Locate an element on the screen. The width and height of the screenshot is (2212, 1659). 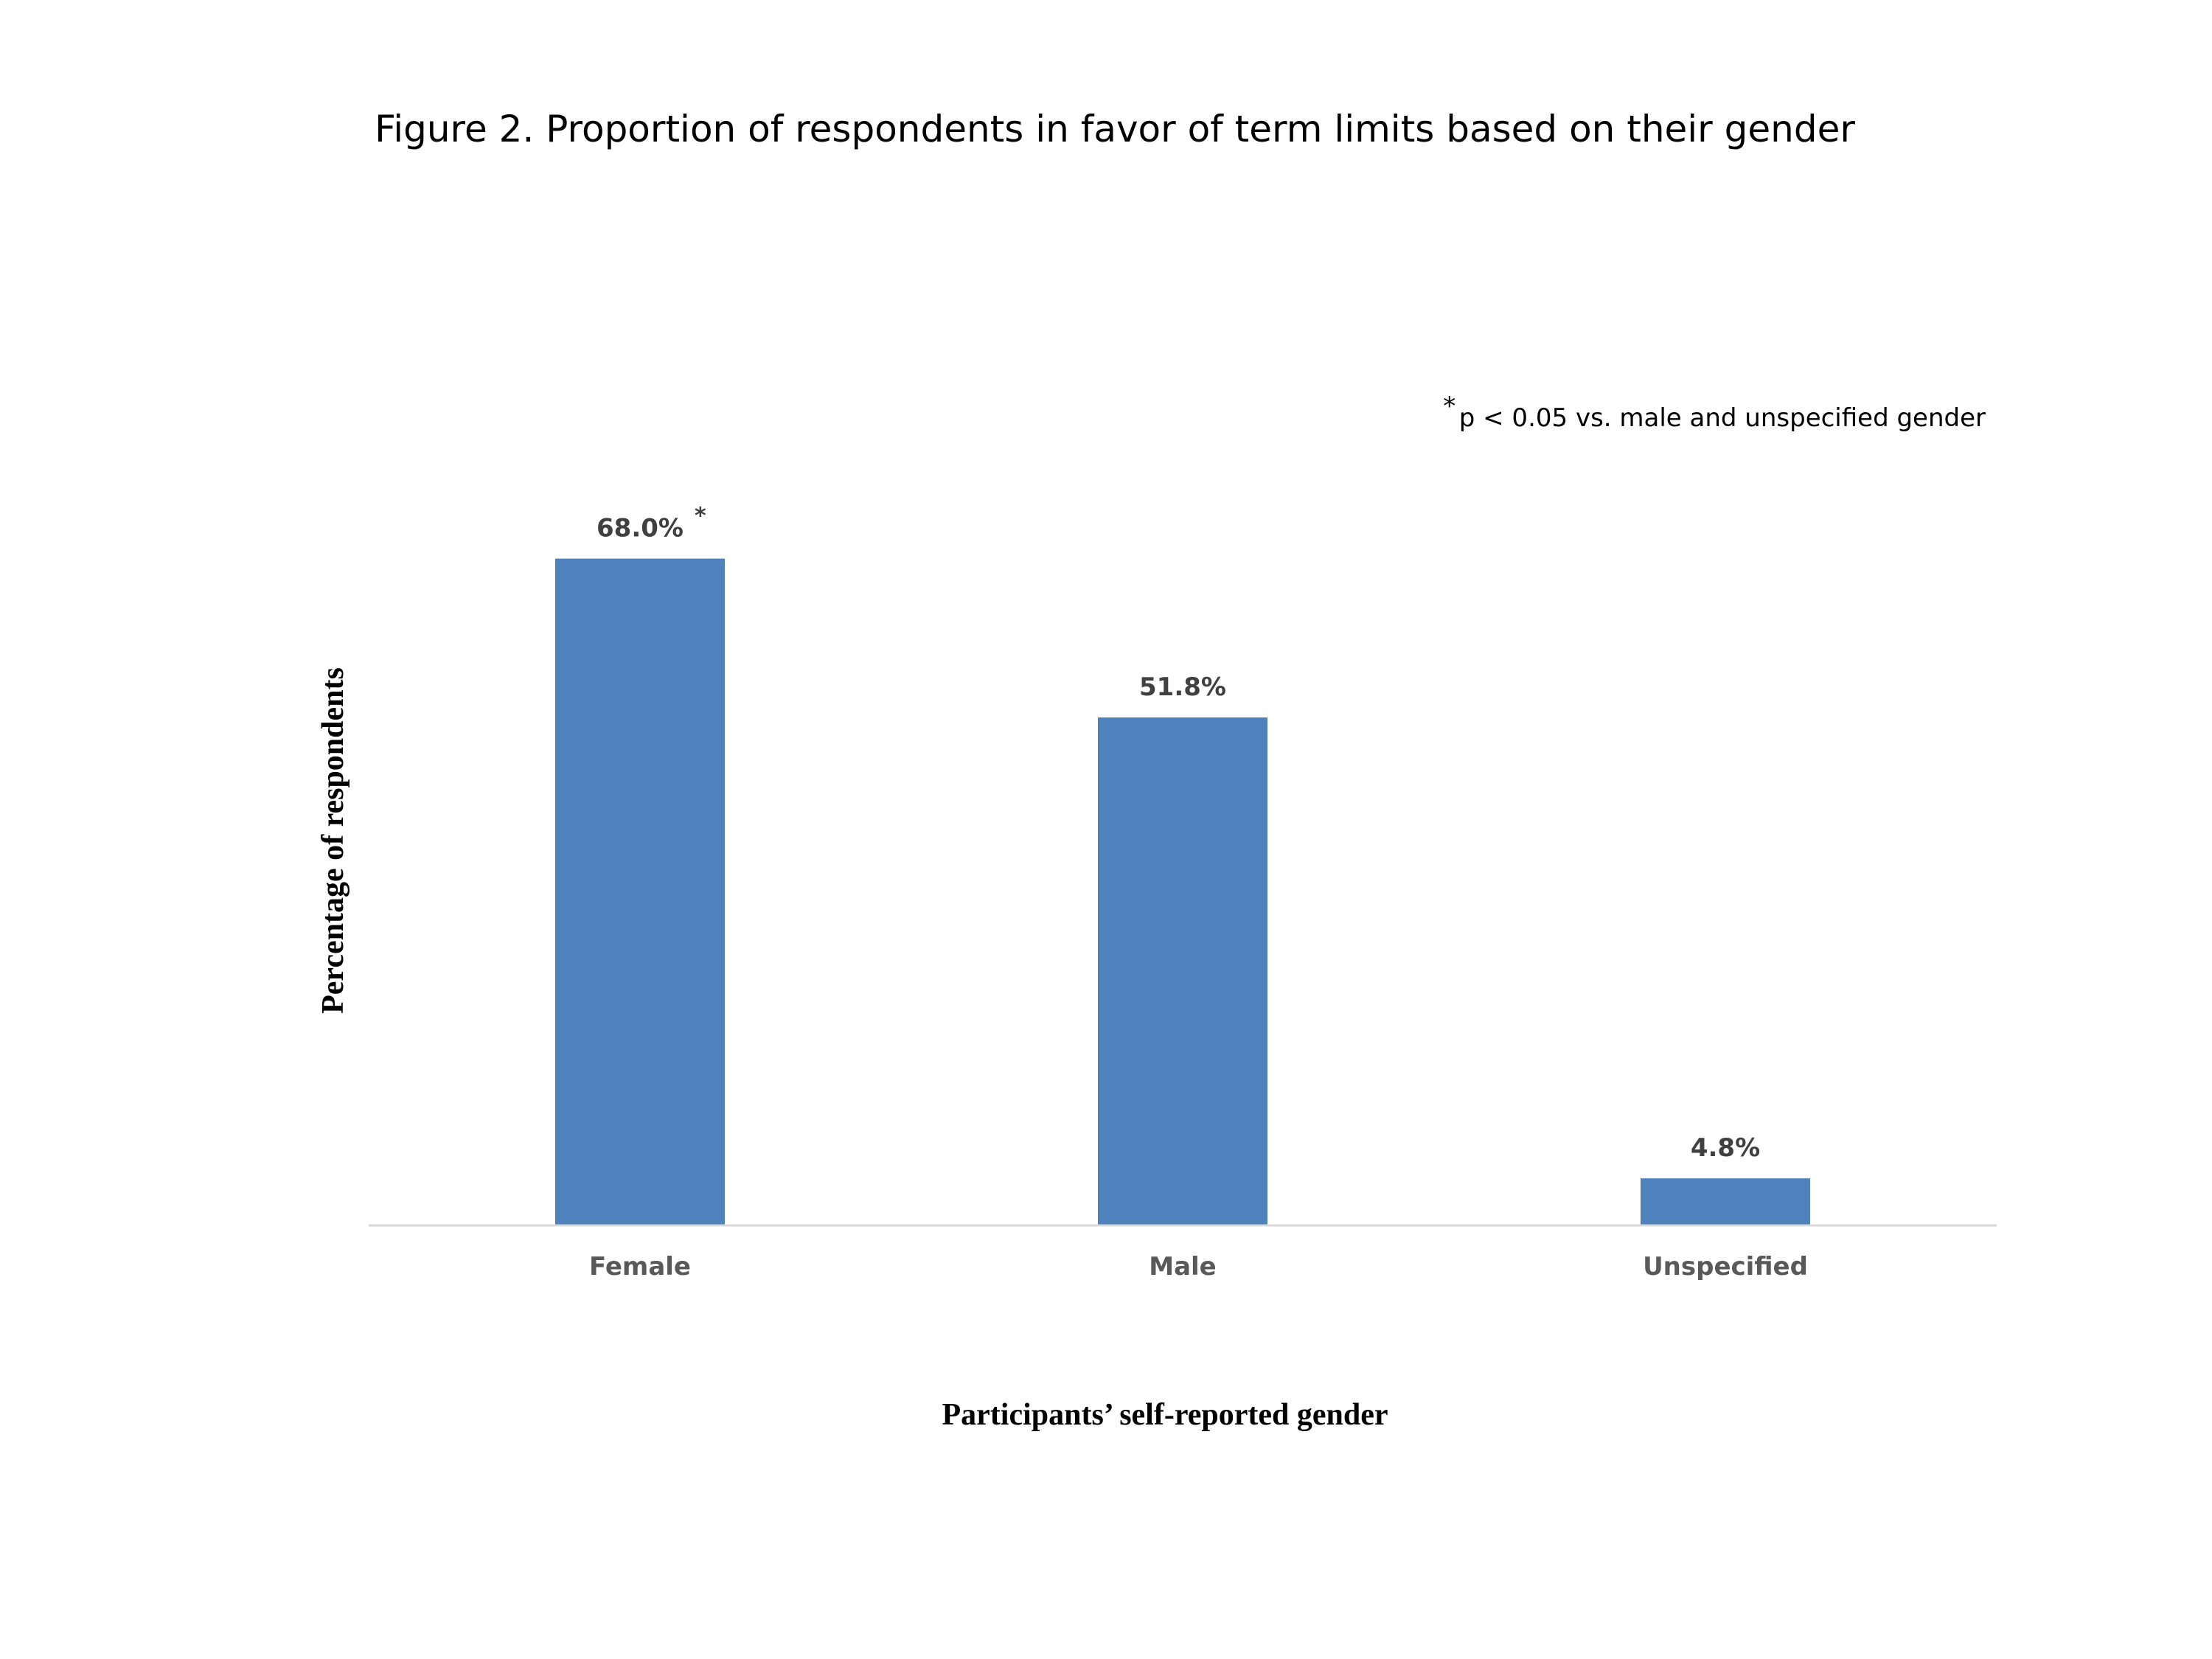
data-label-male: 51.8% is located at coordinates (1182, 687).